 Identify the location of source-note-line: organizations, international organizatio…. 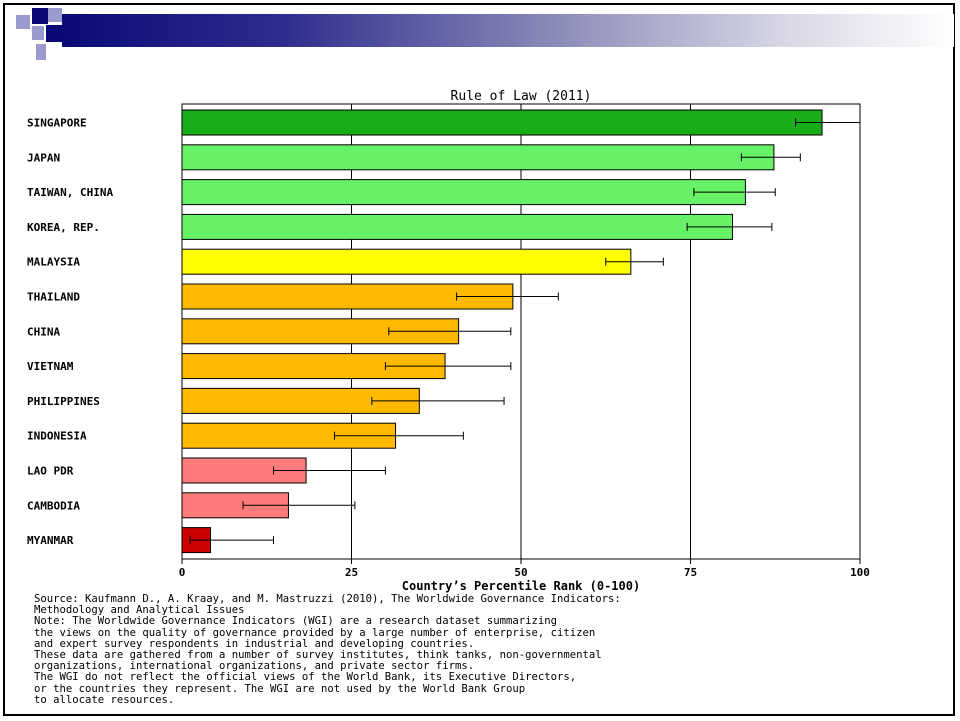
(254, 666).